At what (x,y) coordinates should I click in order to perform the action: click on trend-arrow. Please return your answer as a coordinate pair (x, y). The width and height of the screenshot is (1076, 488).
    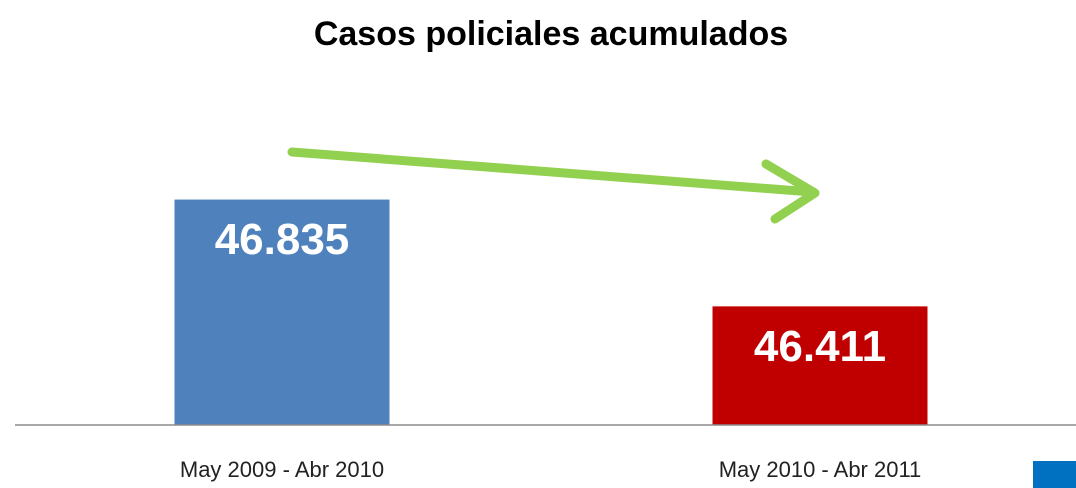
    Looking at the image, I should click on (553, 185).